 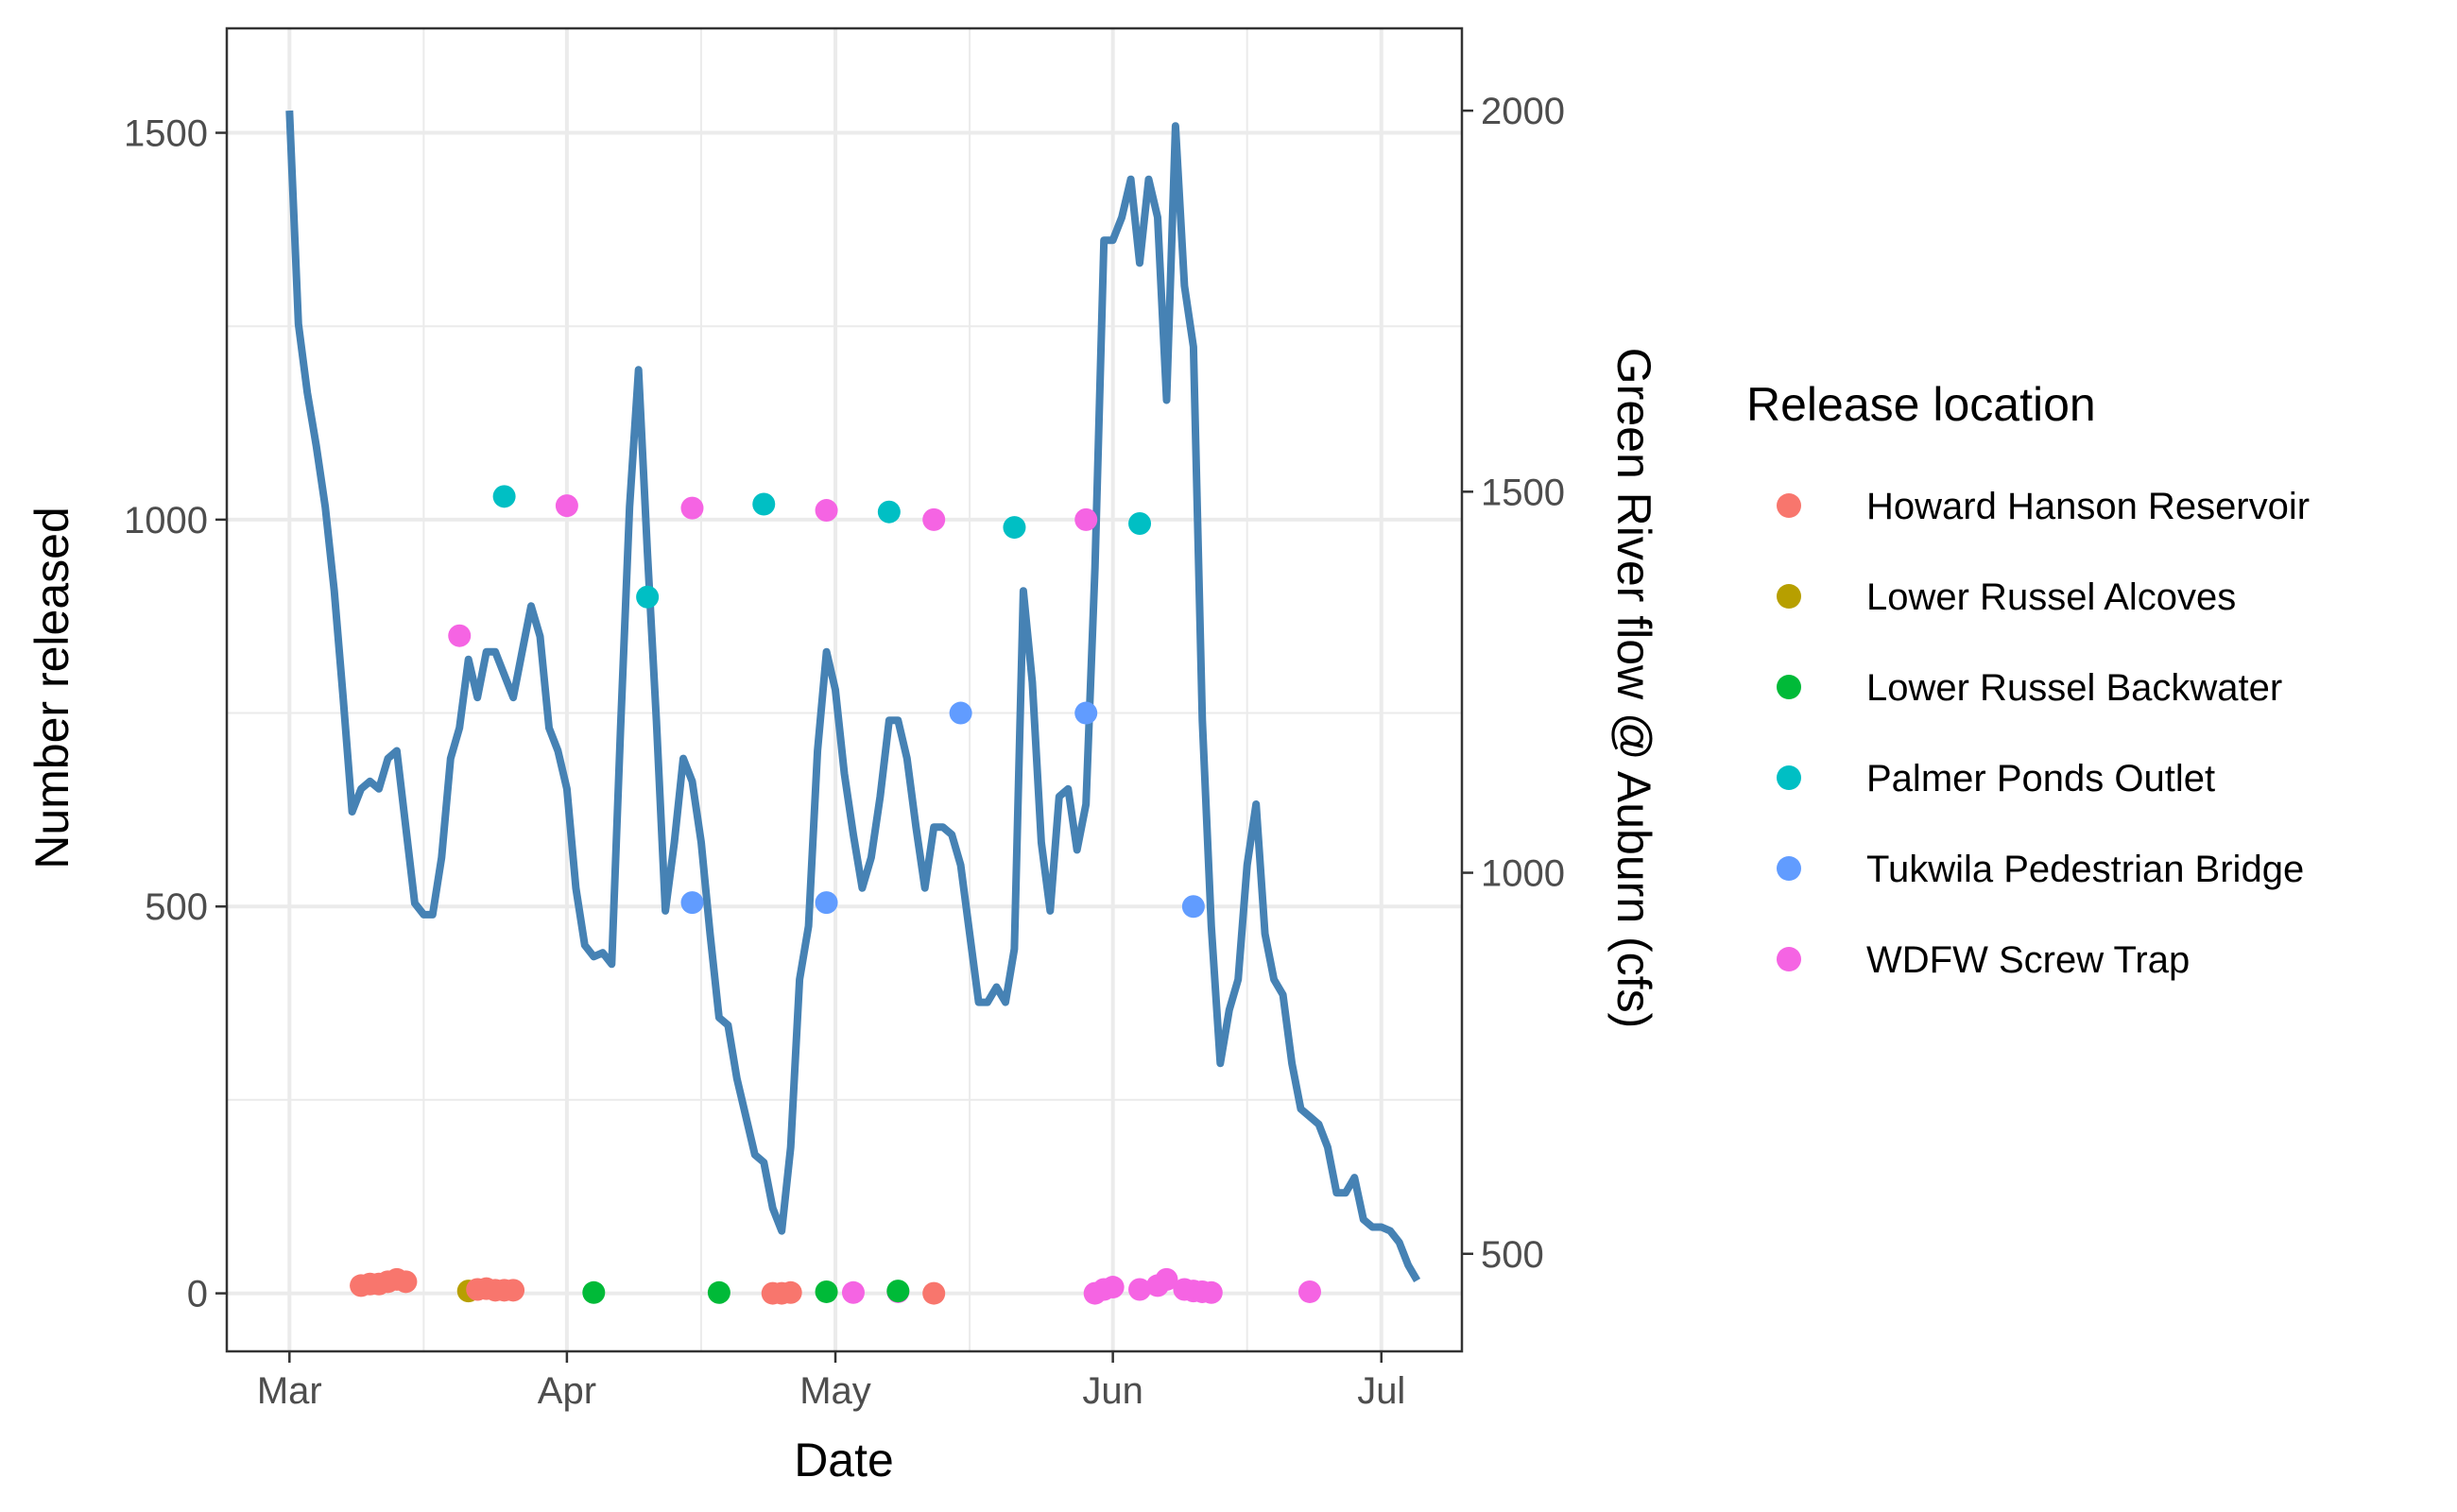 What do you see at coordinates (176, 907) in the screenshot?
I see `y-tick-label: 500` at bounding box center [176, 907].